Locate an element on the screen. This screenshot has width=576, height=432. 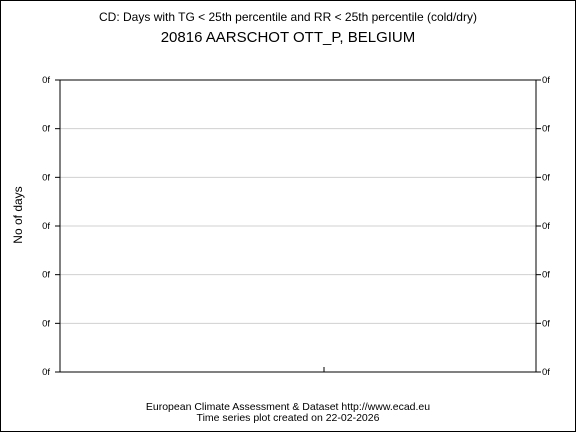
y-axis-right-ticks: 0f 0f 0f 0f 0f 0f 0f is located at coordinates (543, 226).